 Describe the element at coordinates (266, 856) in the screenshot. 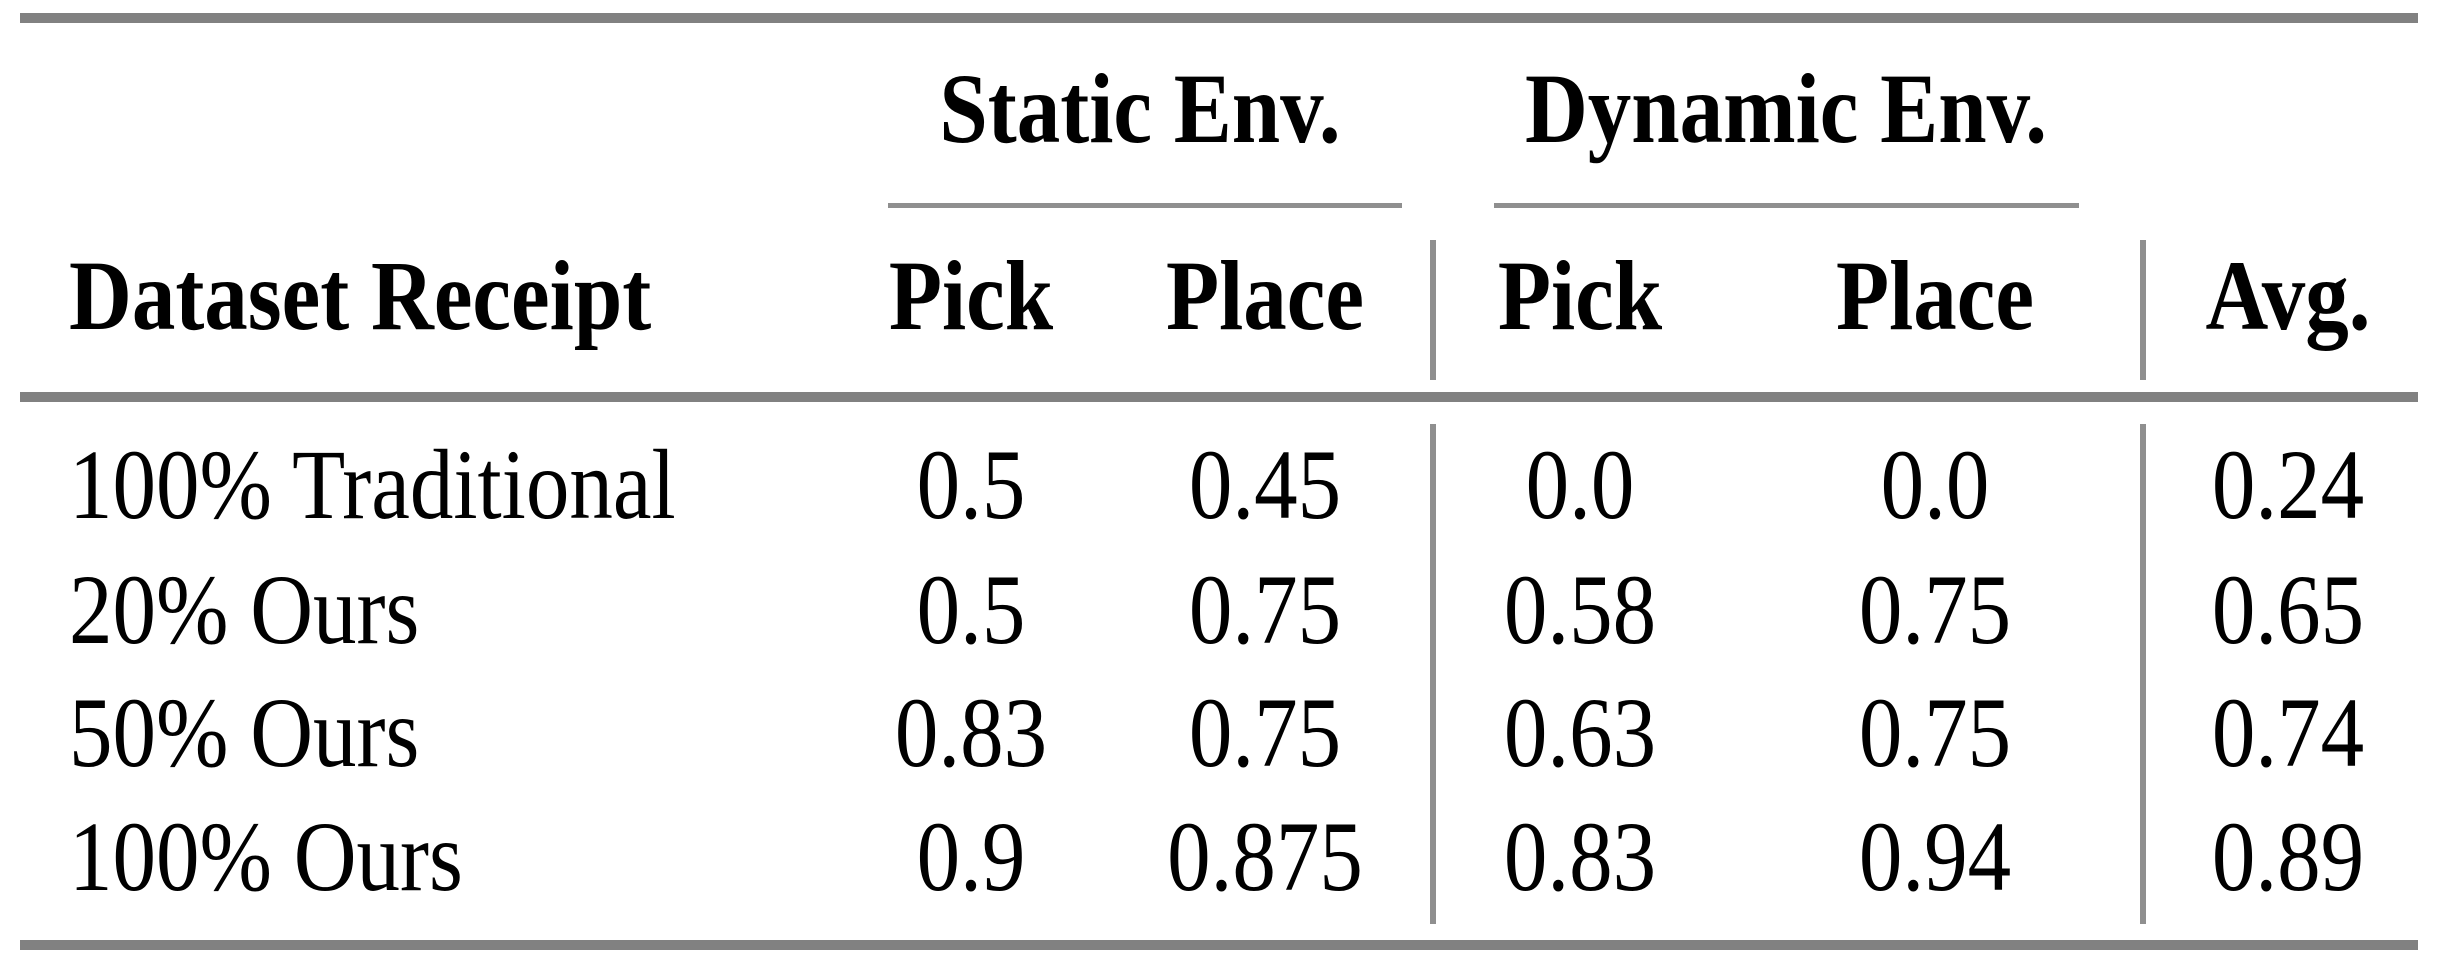

I see `row-label: 100% Ours` at that location.